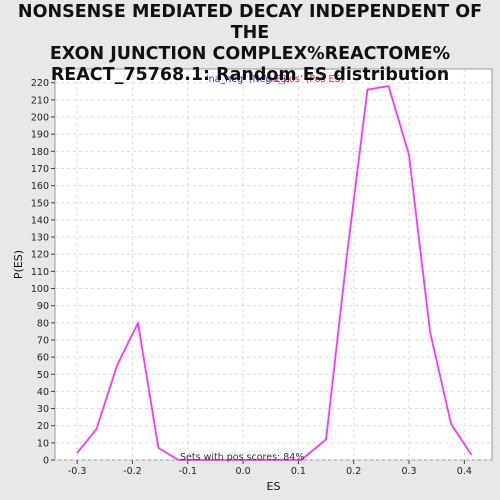 Image resolution: width=500 pixels, height=500 pixels. What do you see at coordinates (40, 220) in the screenshot?
I see `y-tick-label: 140` at bounding box center [40, 220].